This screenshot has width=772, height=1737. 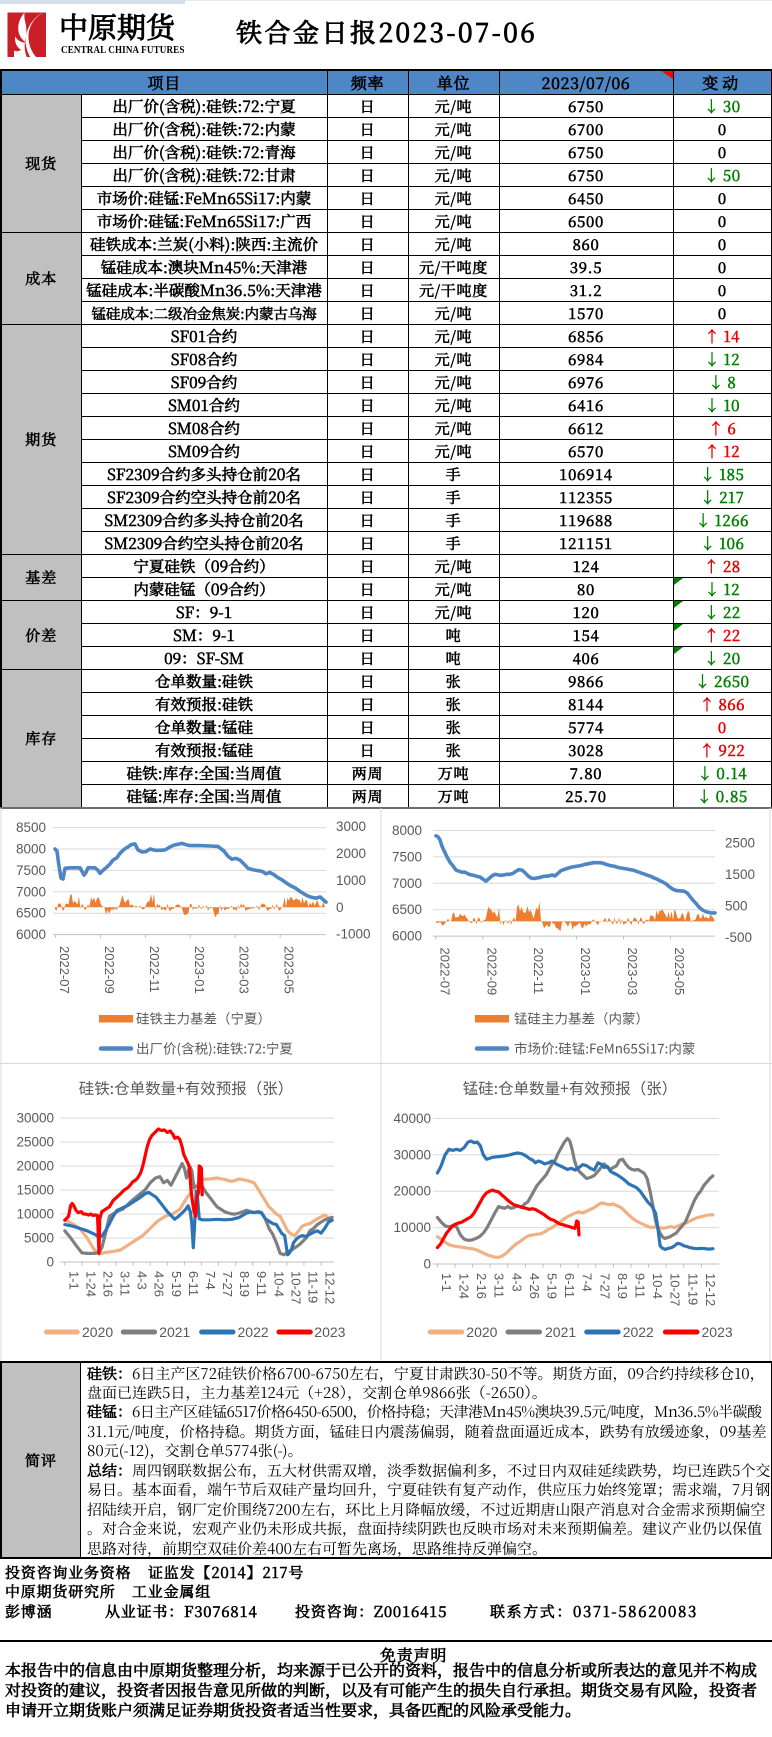 What do you see at coordinates (351, 880) in the screenshot?
I see `svg-text: 1000` at bounding box center [351, 880].